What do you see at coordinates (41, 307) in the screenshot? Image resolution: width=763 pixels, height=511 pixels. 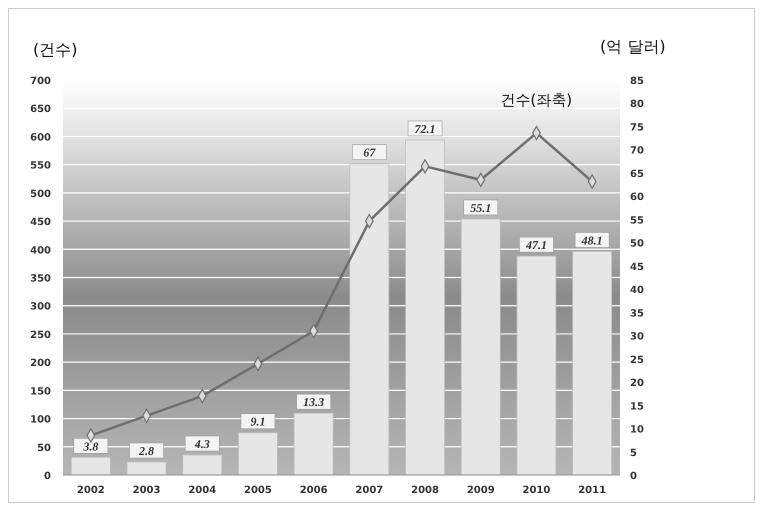 I see `y-tick-label: 300` at bounding box center [41, 307].